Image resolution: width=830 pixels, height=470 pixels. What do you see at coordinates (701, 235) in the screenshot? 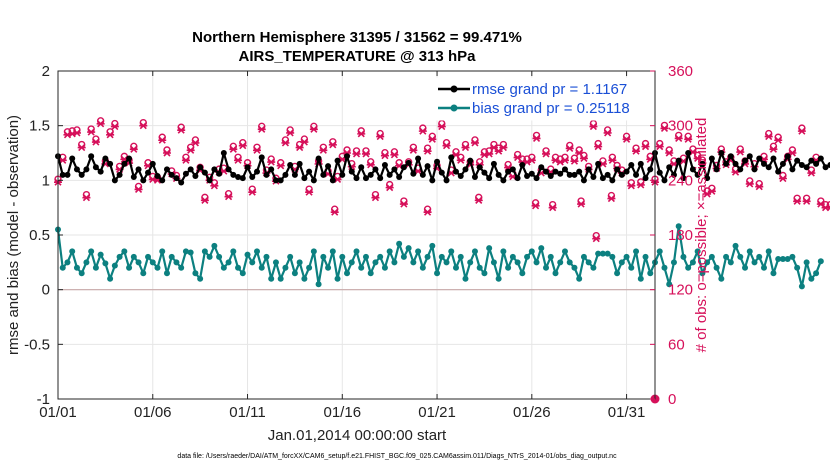
I see `y-axis-label-right: # of obs: o=possible; ×=assimilated` at bounding box center [701, 235].